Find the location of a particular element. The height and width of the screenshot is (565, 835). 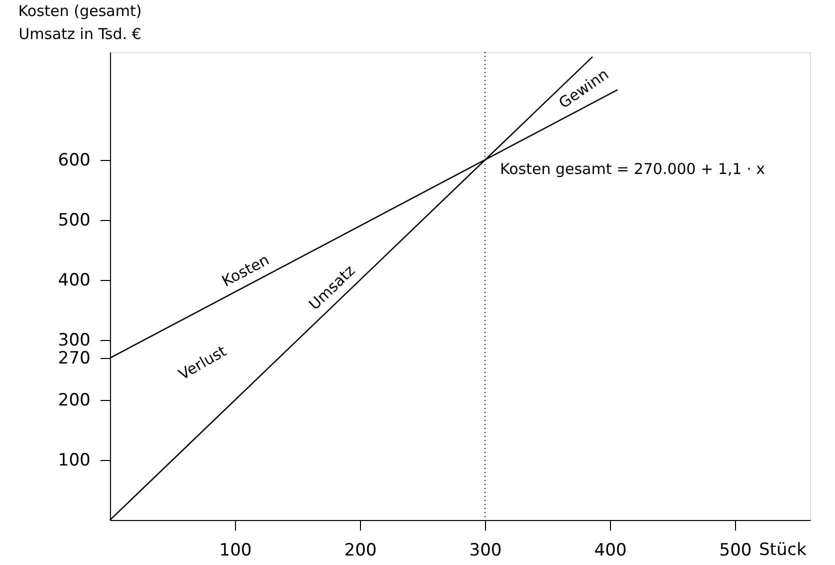

y-axis-title: Kosten (gesamt) Umsatz in Tsd. € is located at coordinates (80, 22).